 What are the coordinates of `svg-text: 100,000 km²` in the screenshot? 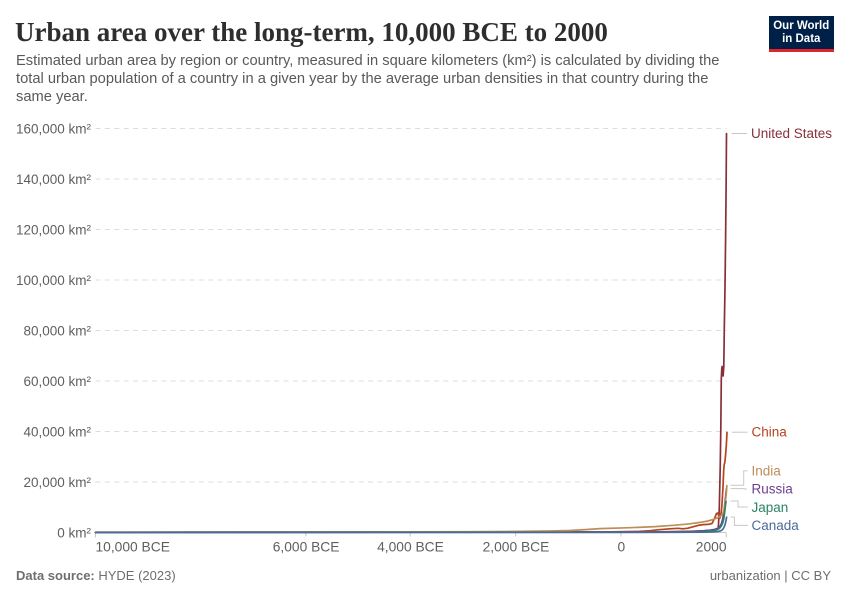 It's located at (54, 280).